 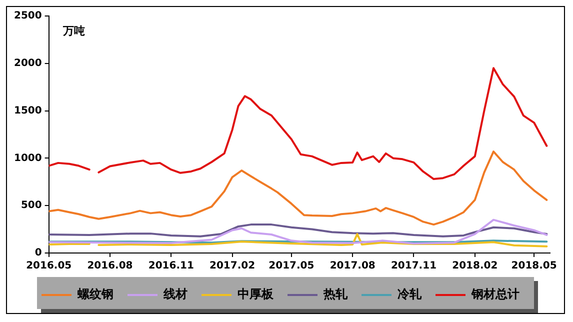 I want to click on y-tick-label: 2500, so click(x=28, y=16).